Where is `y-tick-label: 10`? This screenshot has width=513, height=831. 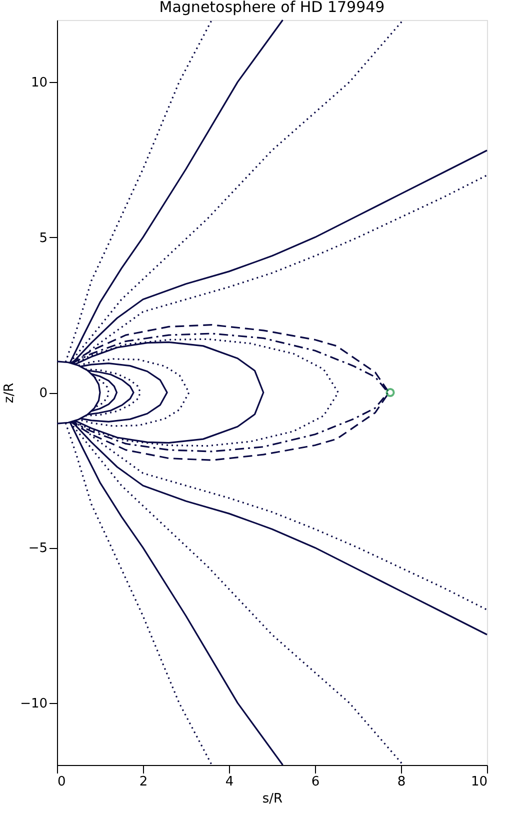 y-tick-label: 10 is located at coordinates (39, 83).